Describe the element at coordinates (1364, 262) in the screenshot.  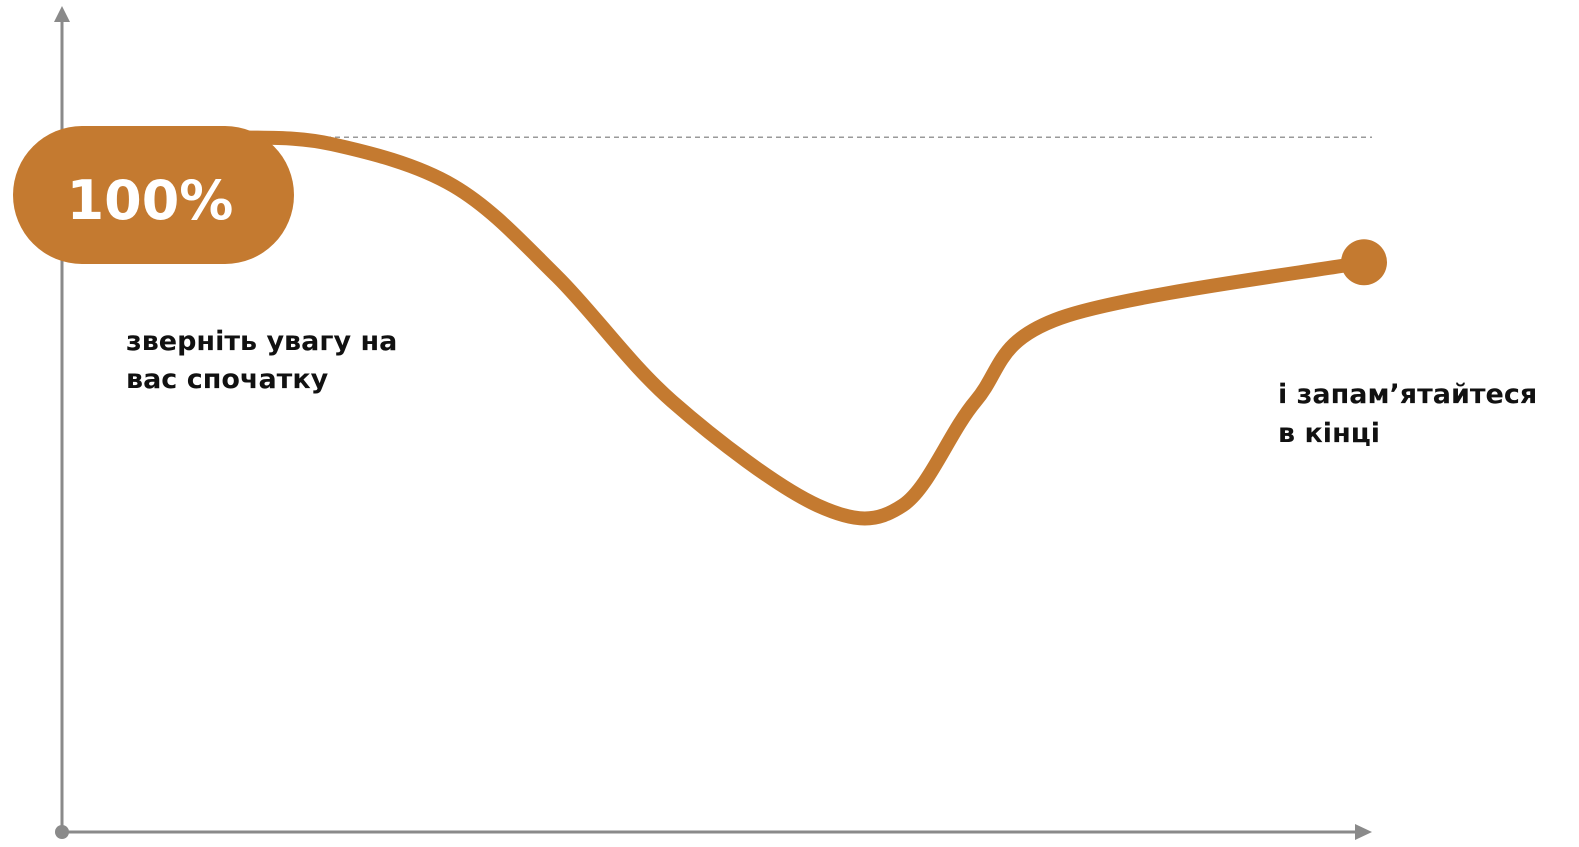
I see `curve-end-dot` at that location.